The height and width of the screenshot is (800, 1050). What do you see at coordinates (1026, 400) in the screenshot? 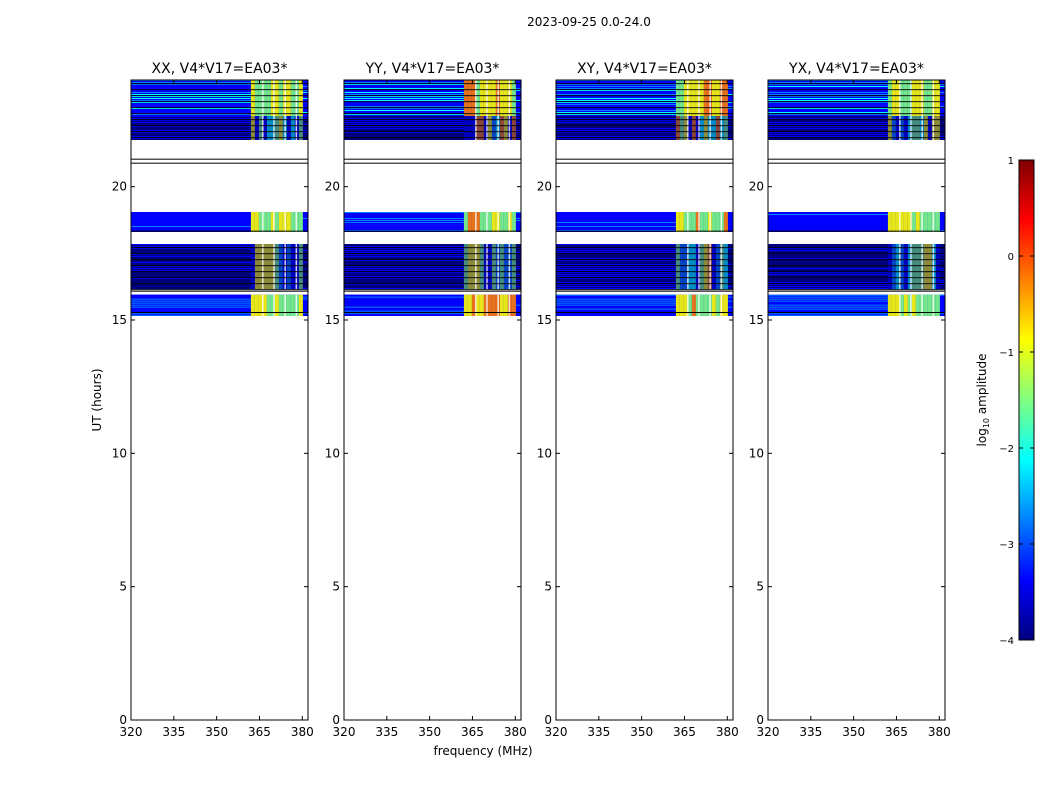
I see `colorbar-gradient` at bounding box center [1026, 400].